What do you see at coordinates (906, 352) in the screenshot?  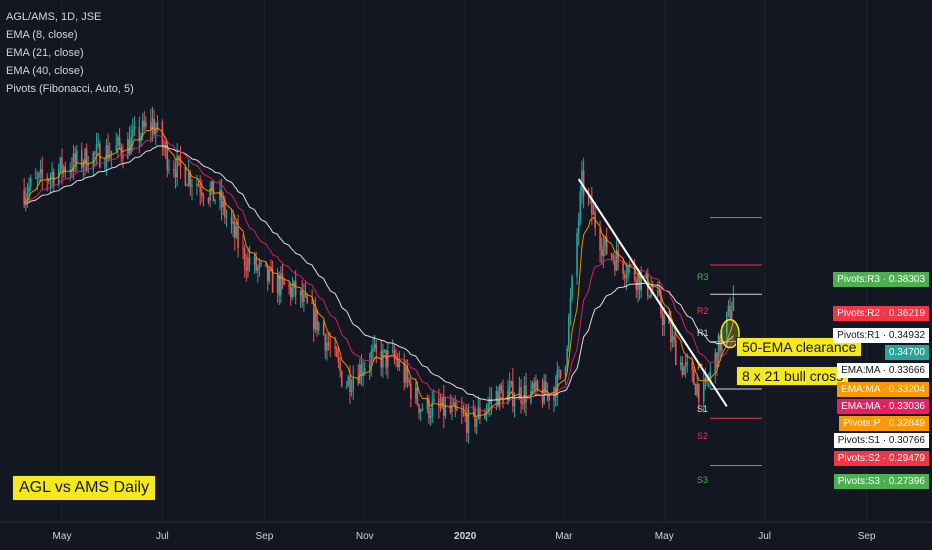 I see `price-label: 0.34700` at bounding box center [906, 352].